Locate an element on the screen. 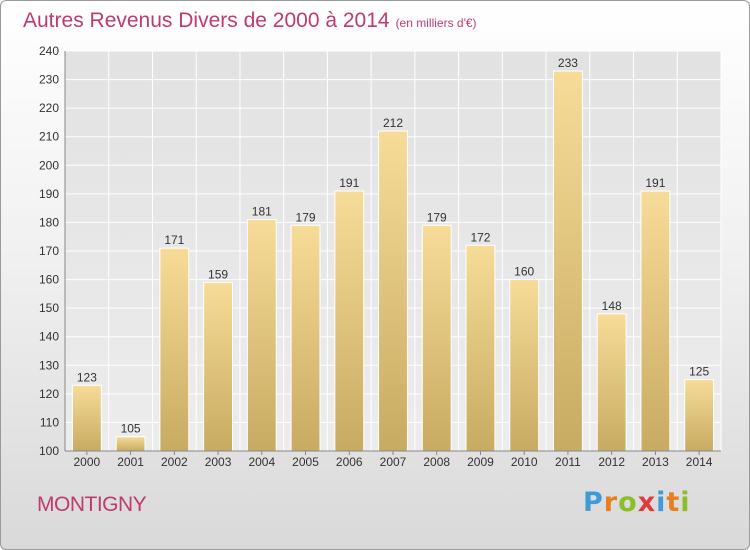 This screenshot has height=550, width=750. bar-value-label: 105 is located at coordinates (131, 429).